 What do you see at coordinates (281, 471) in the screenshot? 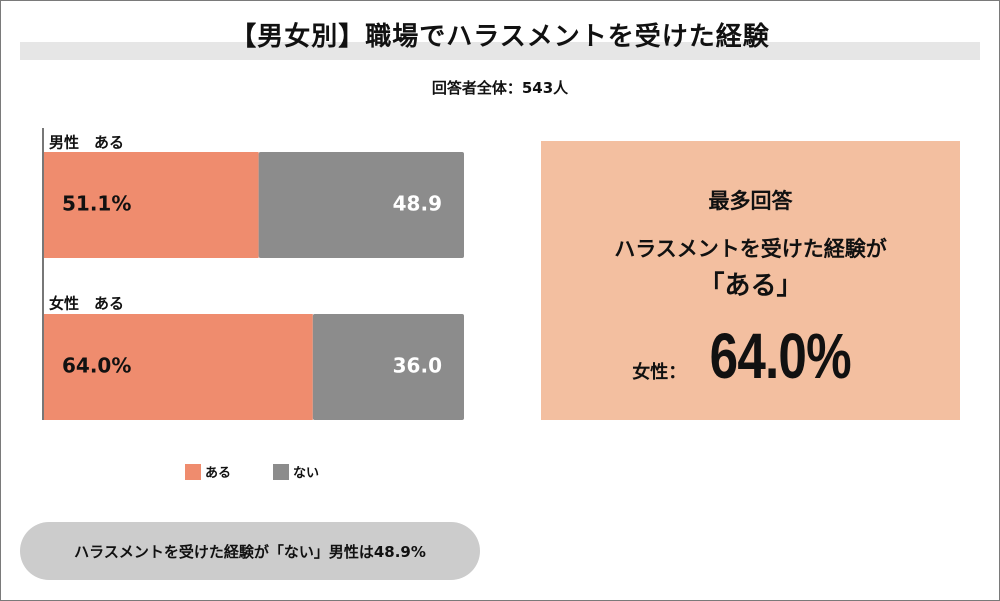
I see `legend-swatch-nai` at bounding box center [281, 471].